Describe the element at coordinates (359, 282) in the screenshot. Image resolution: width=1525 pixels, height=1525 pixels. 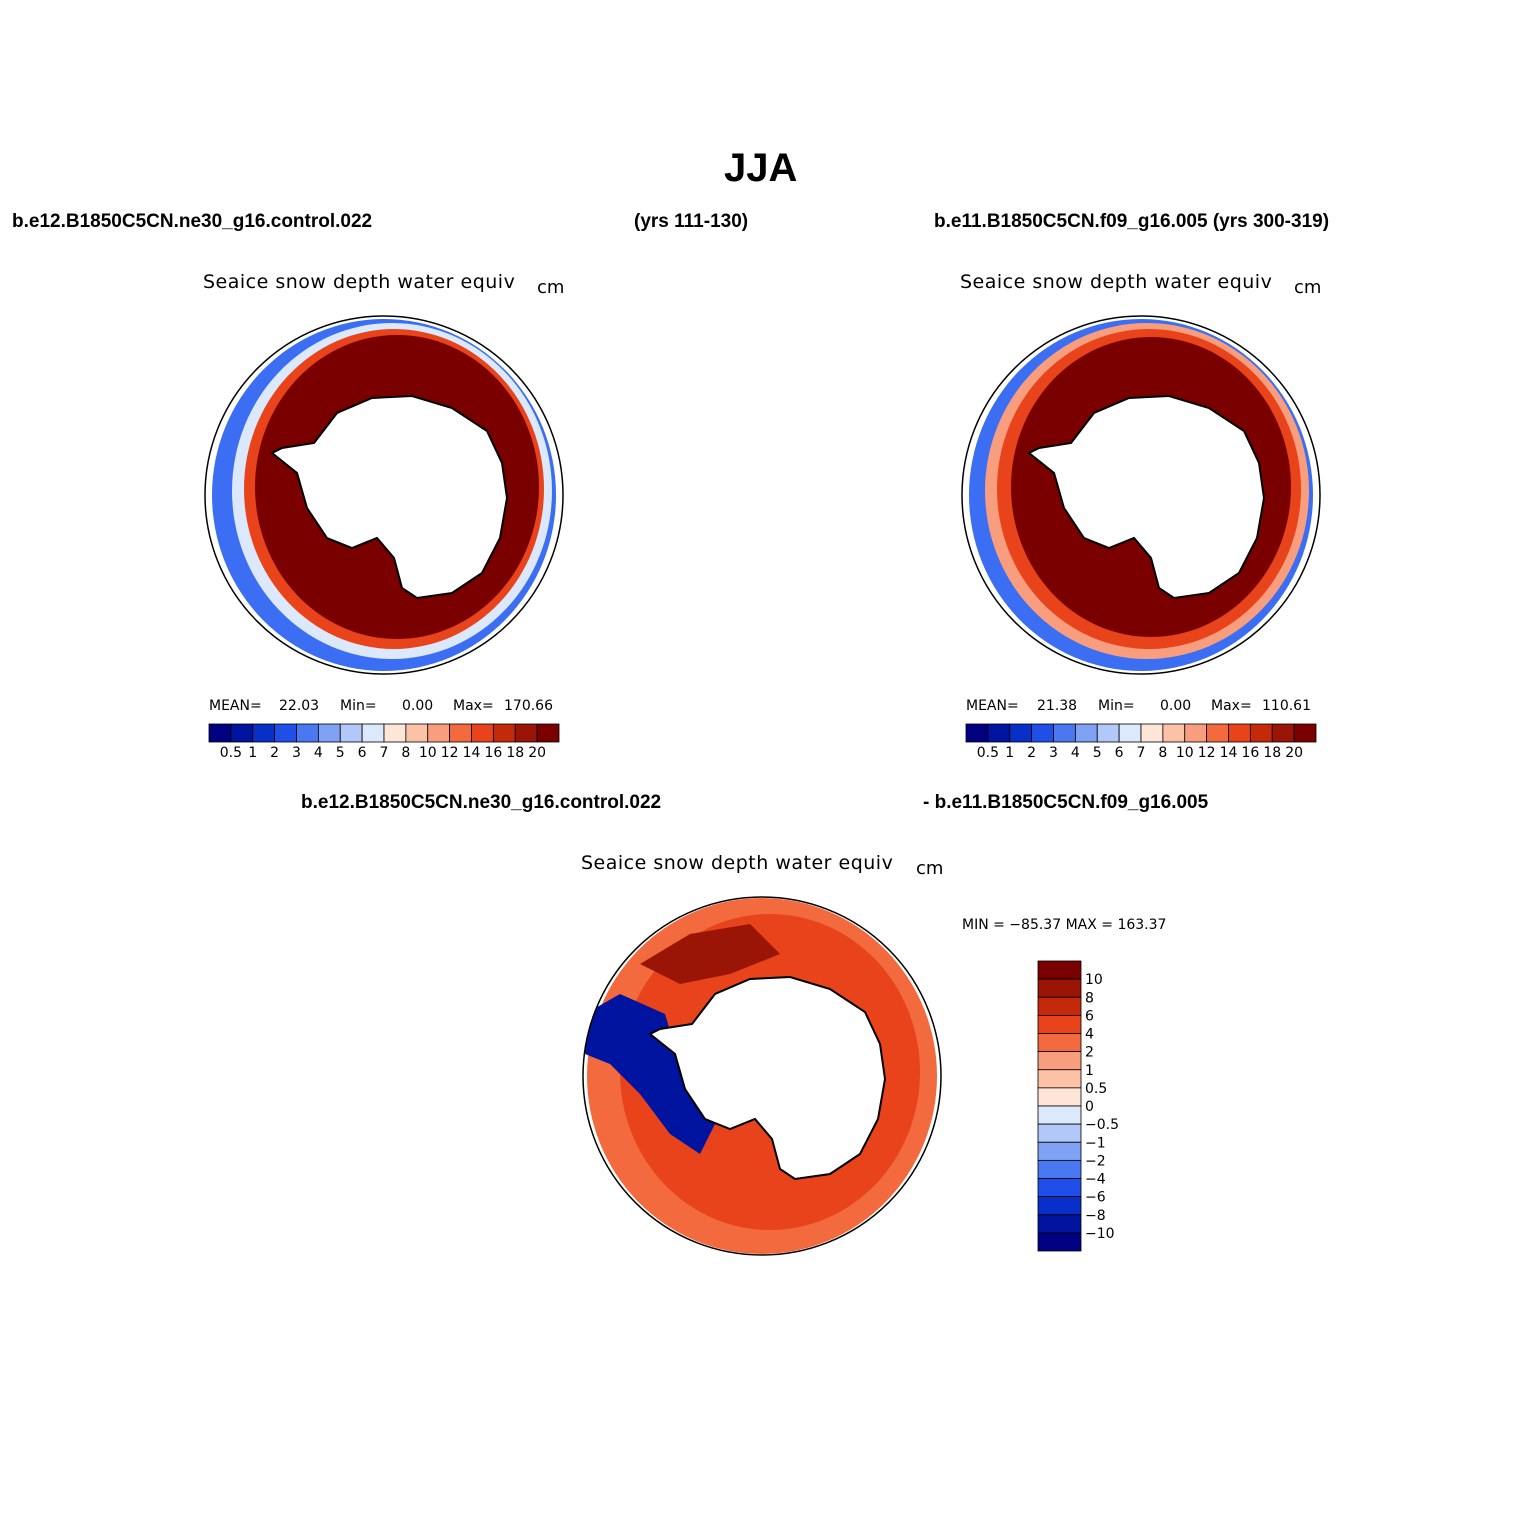
I see `panel1-variable-label: Seaice snow depth water equiv` at that location.